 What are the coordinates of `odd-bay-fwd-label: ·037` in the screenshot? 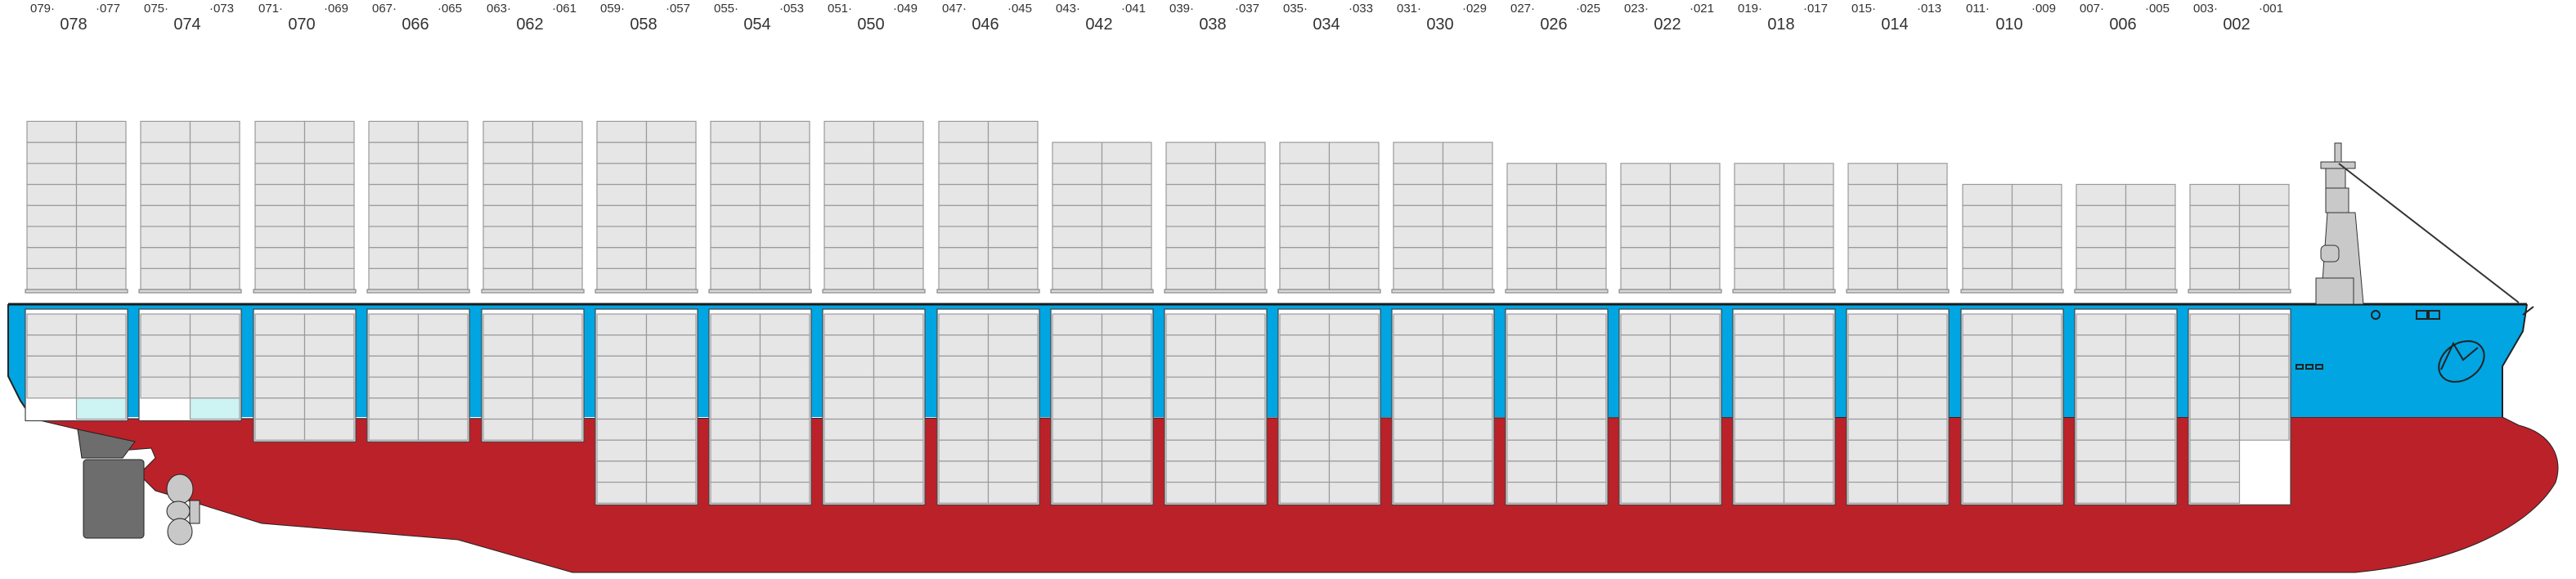 It's located at (1246, 9).